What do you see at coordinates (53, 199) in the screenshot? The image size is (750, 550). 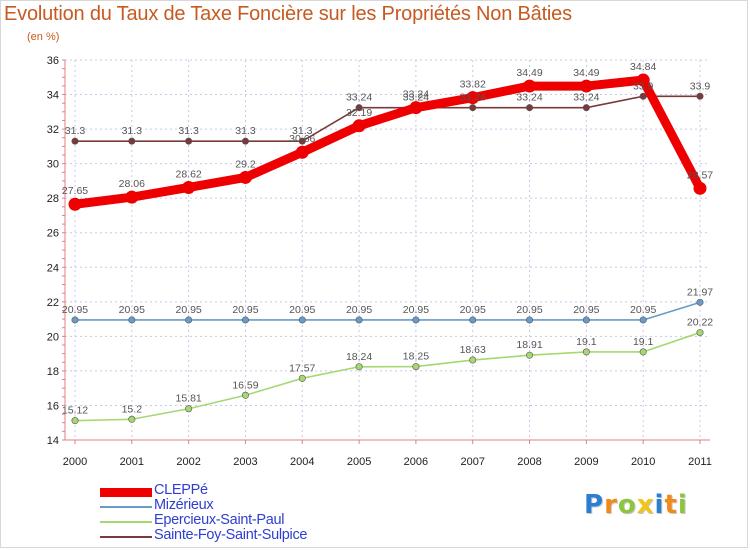 I see `y-tick-label: 28` at bounding box center [53, 199].